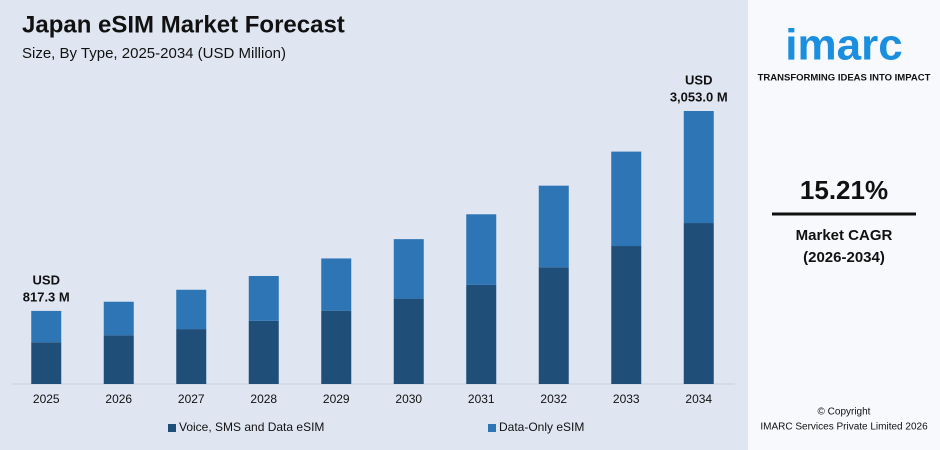 This screenshot has width=940, height=450. I want to click on x-tick-label: 2026, so click(118, 399).